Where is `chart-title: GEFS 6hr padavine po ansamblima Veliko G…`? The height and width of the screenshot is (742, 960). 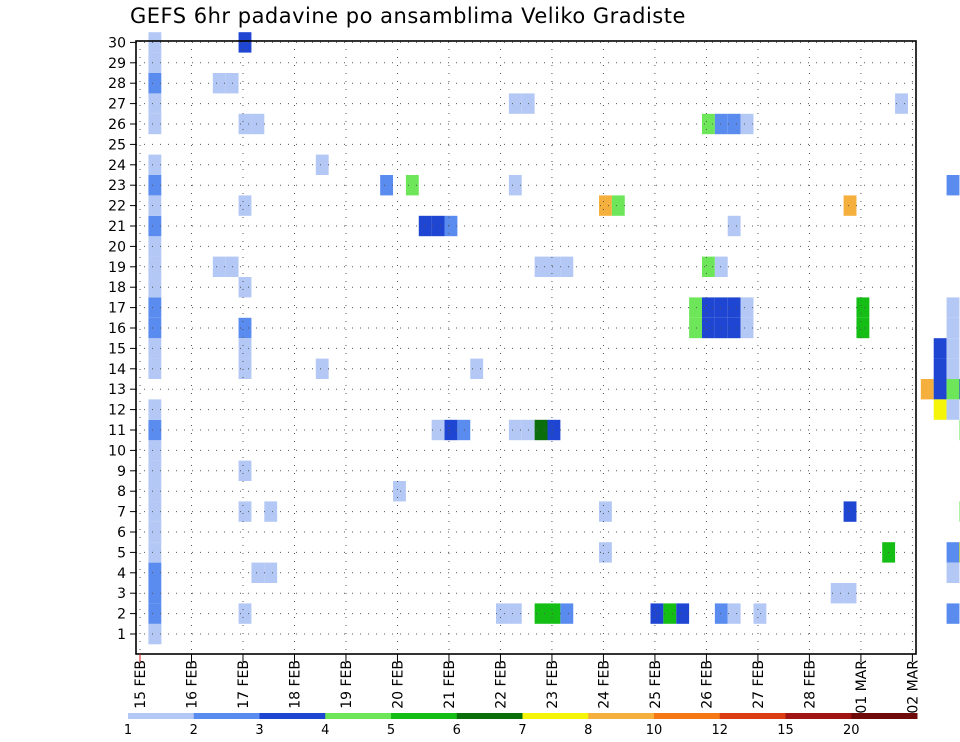 chart-title: GEFS 6hr padavine po ansamblima Veliko G… is located at coordinates (408, 16).